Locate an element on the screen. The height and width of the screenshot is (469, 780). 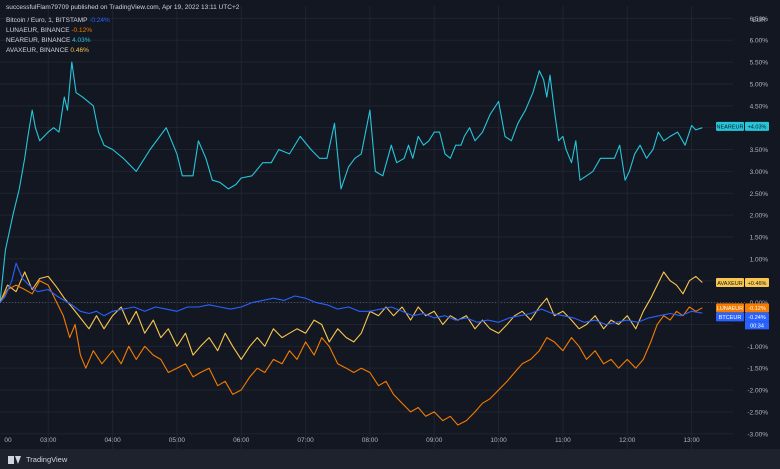
price-label-avaxeur: AVAXEUR +0.46% is located at coordinates (742, 282).